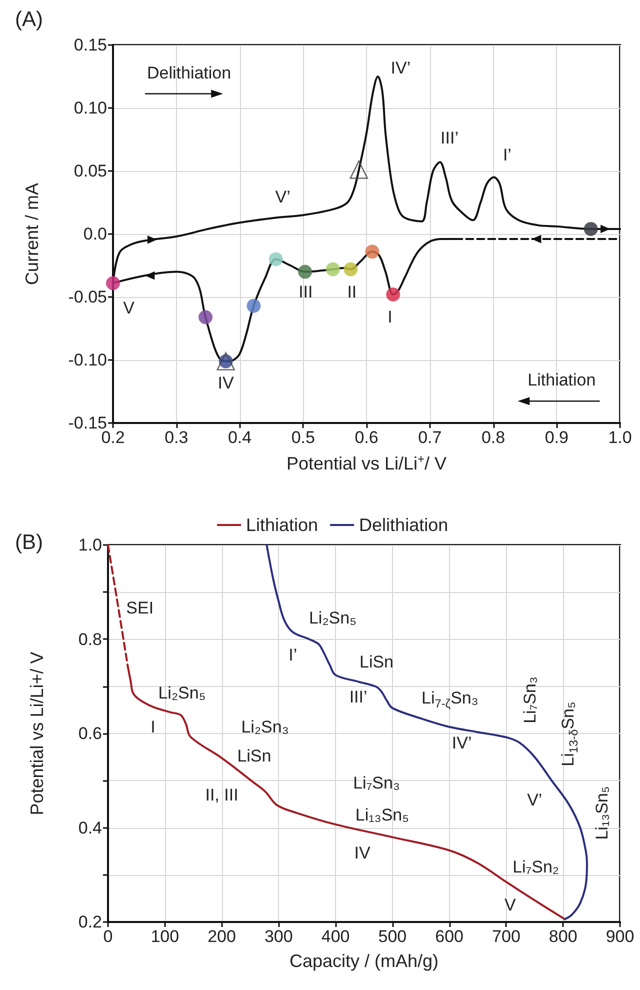 Image resolution: width=640 pixels, height=990 pixels. What do you see at coordinates (620, 936) in the screenshot?
I see `x-tick-label: 900` at bounding box center [620, 936].